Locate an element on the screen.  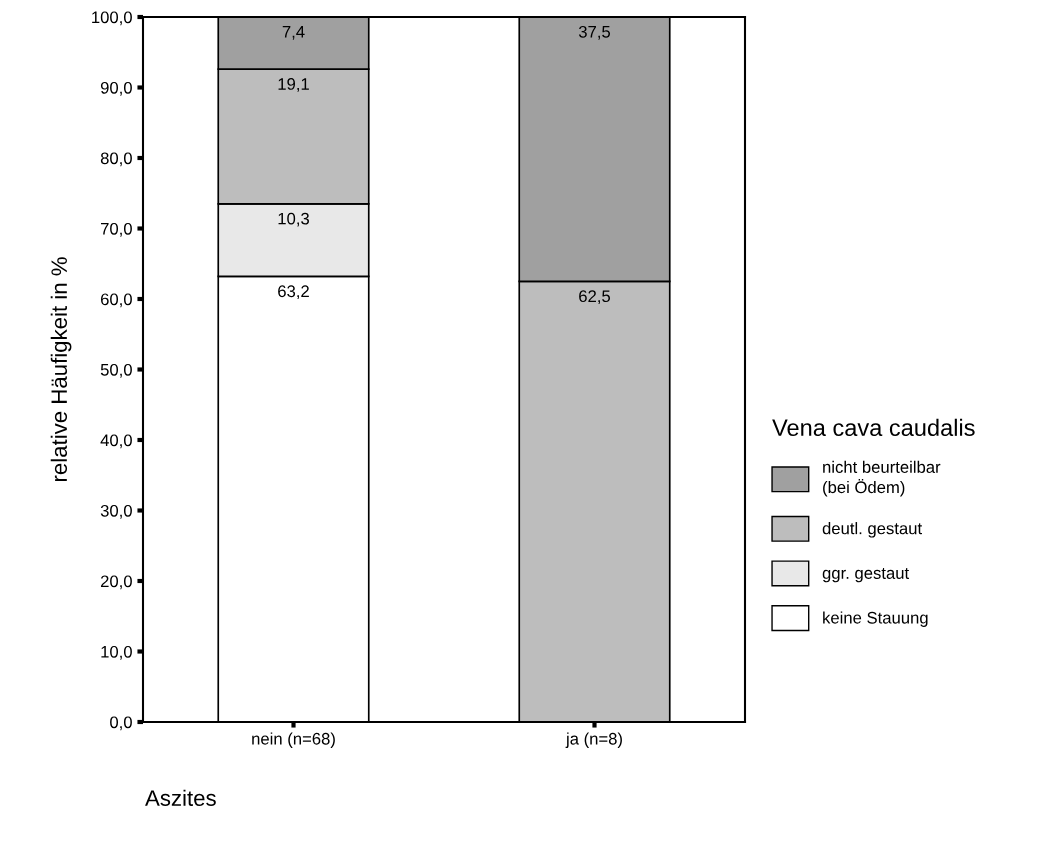
x-axis-title: Aszites is located at coordinates (180, 797).